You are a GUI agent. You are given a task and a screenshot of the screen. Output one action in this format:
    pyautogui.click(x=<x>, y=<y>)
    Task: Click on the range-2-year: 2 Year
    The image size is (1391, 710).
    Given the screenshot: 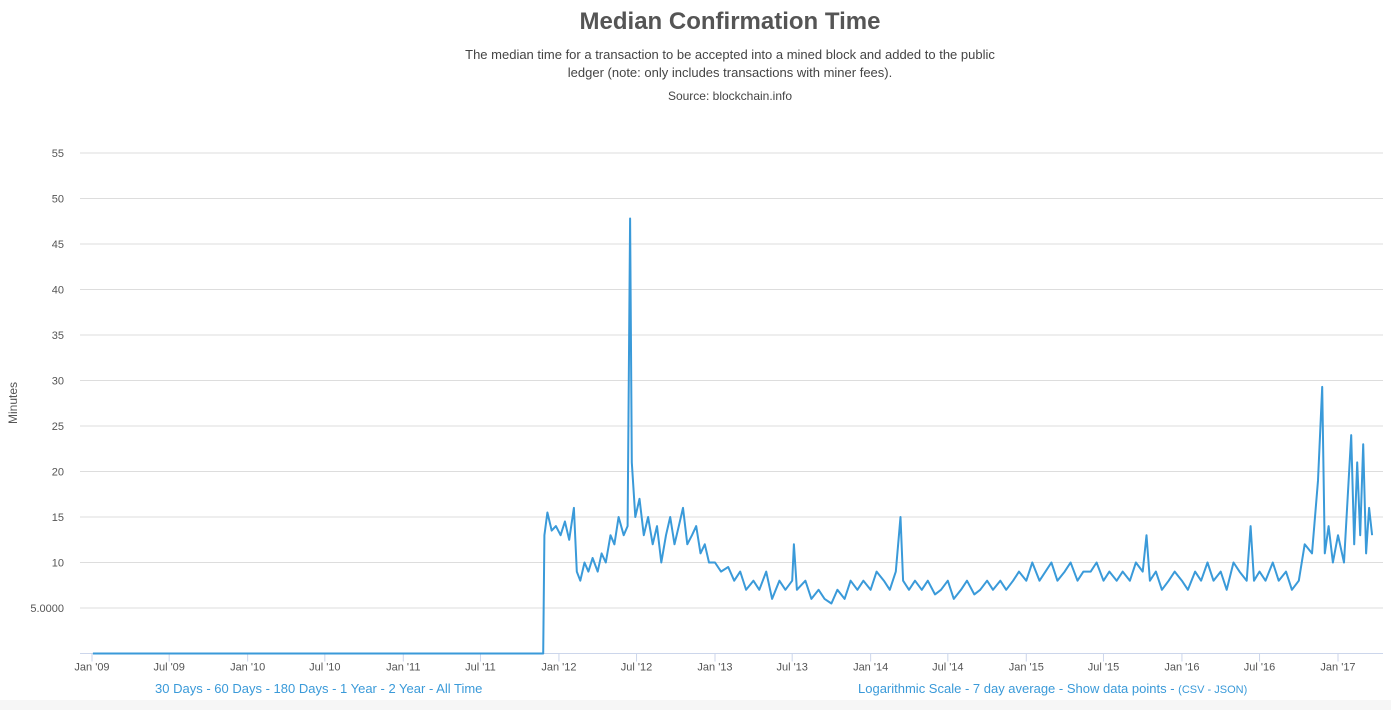 What is the action you would take?
    pyautogui.click(x=407, y=688)
    